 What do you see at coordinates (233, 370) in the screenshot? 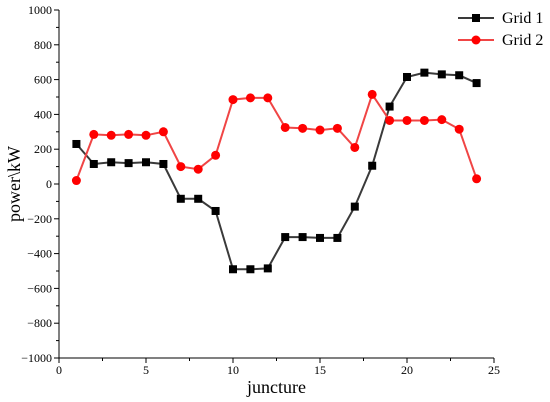
I see `x-tick-label: 10` at bounding box center [233, 370].